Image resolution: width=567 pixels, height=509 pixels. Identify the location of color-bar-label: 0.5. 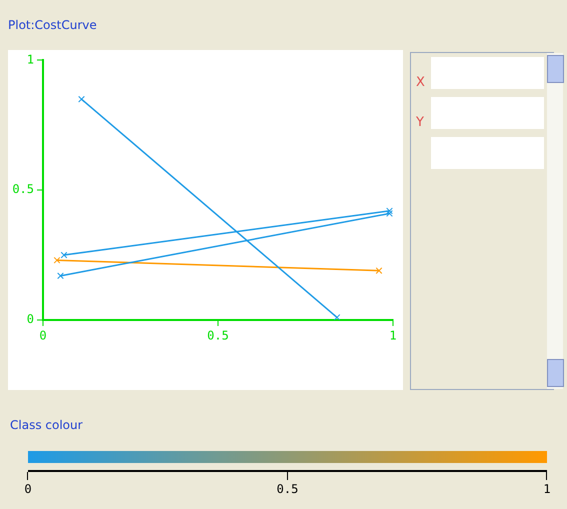
(287, 489).